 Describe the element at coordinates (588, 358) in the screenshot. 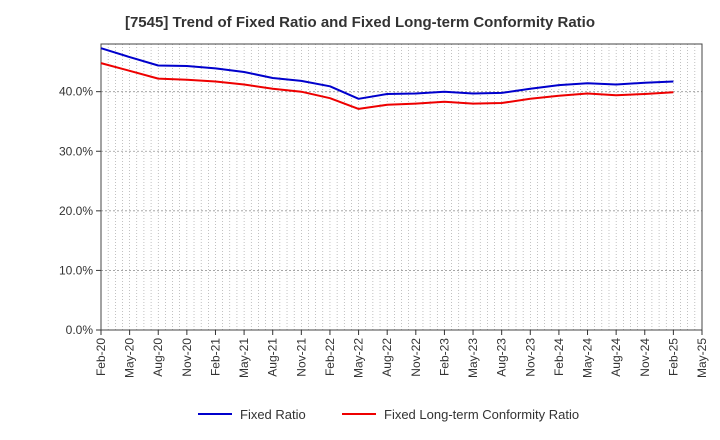

I see `x-tick-label: May-24` at that location.